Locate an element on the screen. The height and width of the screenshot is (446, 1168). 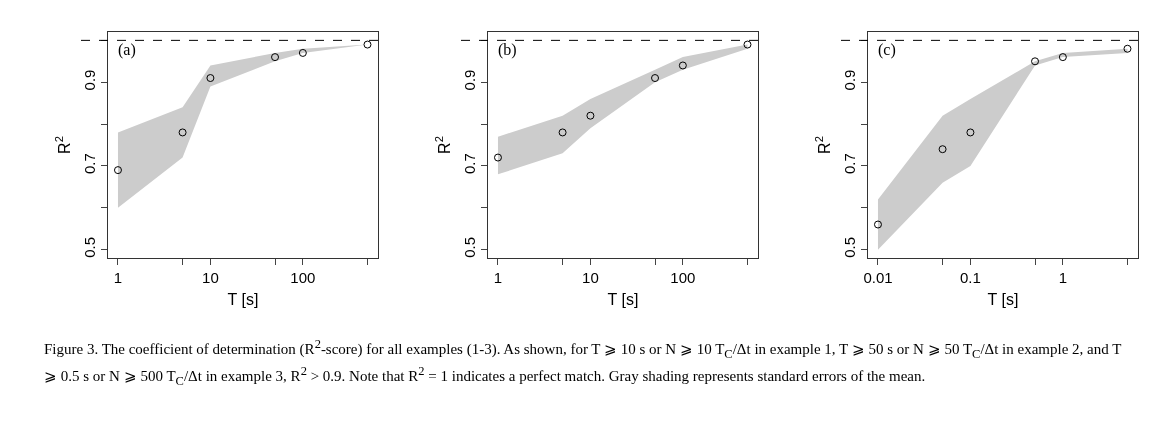
x-tick-label: 0.01 is located at coordinates (878, 277).